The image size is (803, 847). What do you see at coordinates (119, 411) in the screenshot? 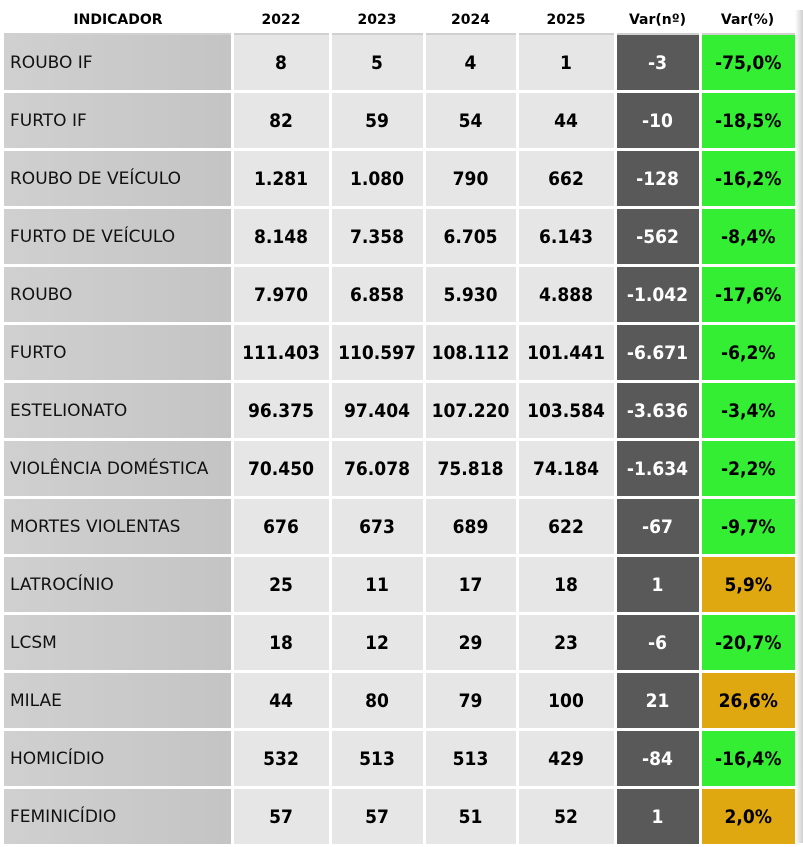
I see `indicator-name: ESTELIONATO` at bounding box center [119, 411].